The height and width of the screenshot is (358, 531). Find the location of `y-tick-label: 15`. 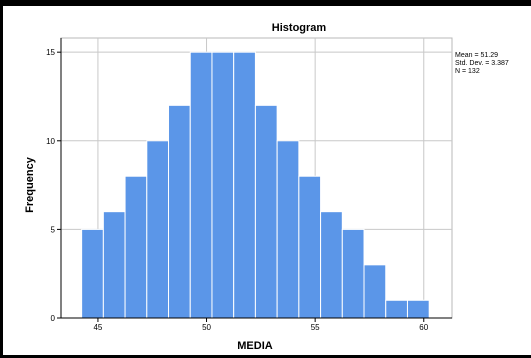

y-tick-label: 15 is located at coordinates (50, 52).